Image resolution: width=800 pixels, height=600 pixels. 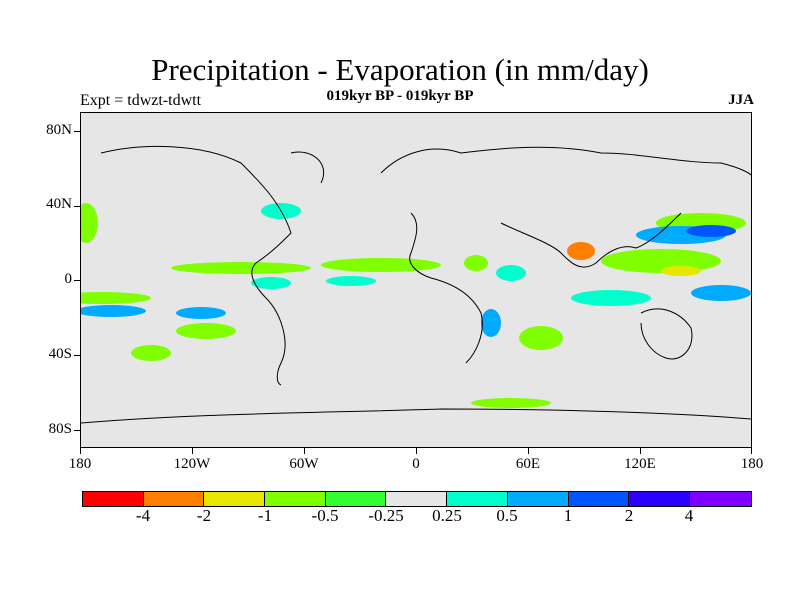 What do you see at coordinates (568, 515) in the screenshot?
I see `colorbar-label: 1` at bounding box center [568, 515].